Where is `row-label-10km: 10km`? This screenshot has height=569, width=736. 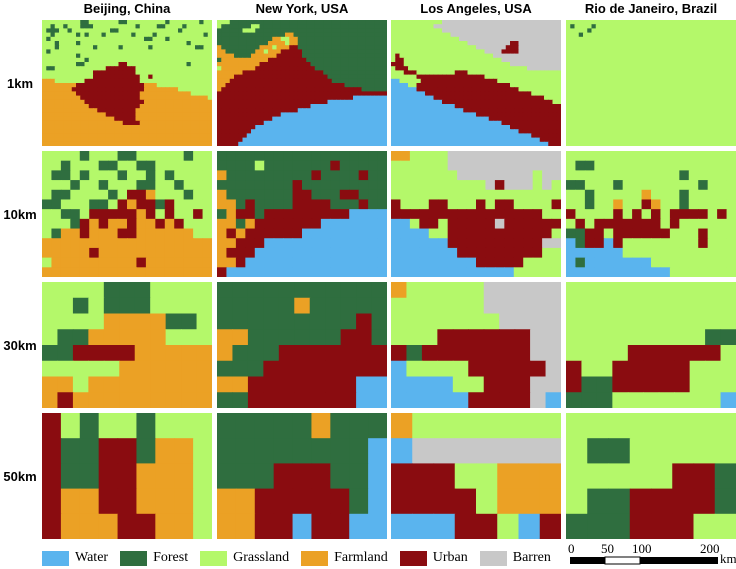
row-label-10km: 10km is located at coordinates (20, 214).